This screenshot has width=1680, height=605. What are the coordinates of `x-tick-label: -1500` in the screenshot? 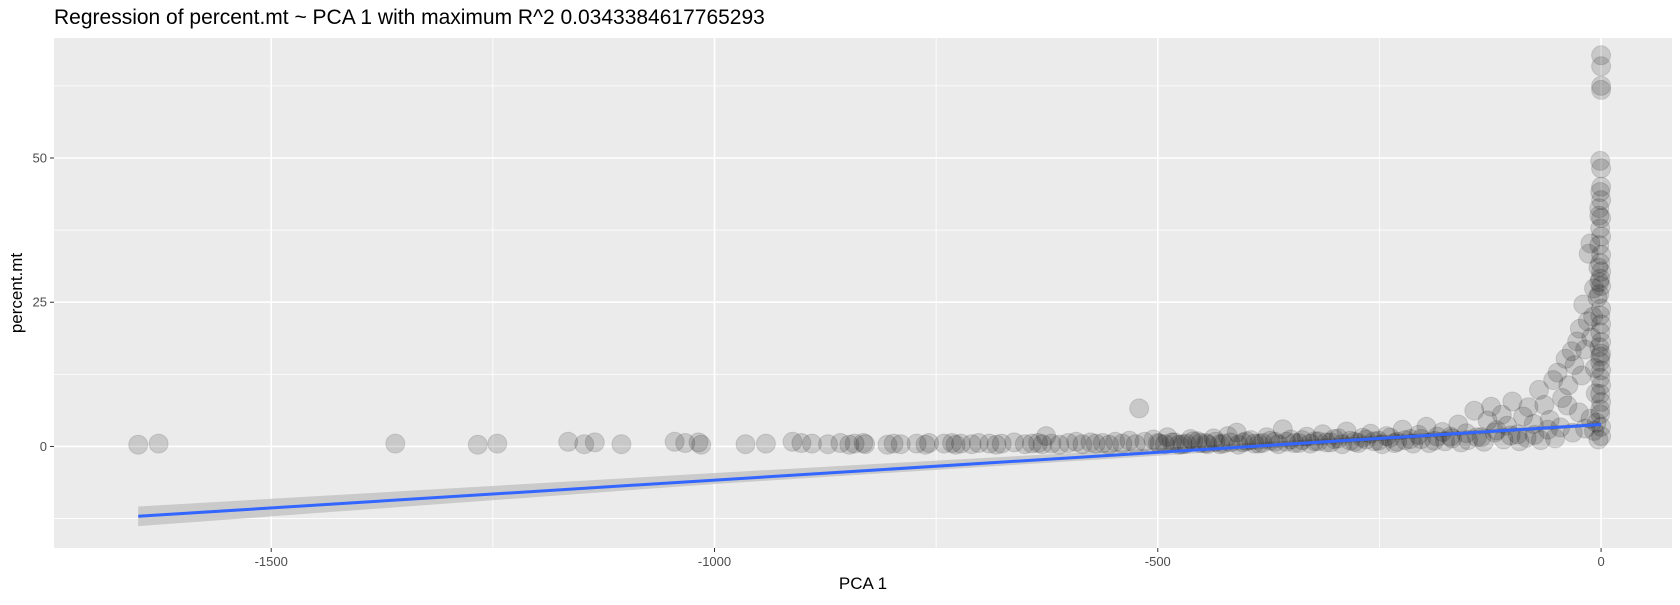 It's located at (271, 561).